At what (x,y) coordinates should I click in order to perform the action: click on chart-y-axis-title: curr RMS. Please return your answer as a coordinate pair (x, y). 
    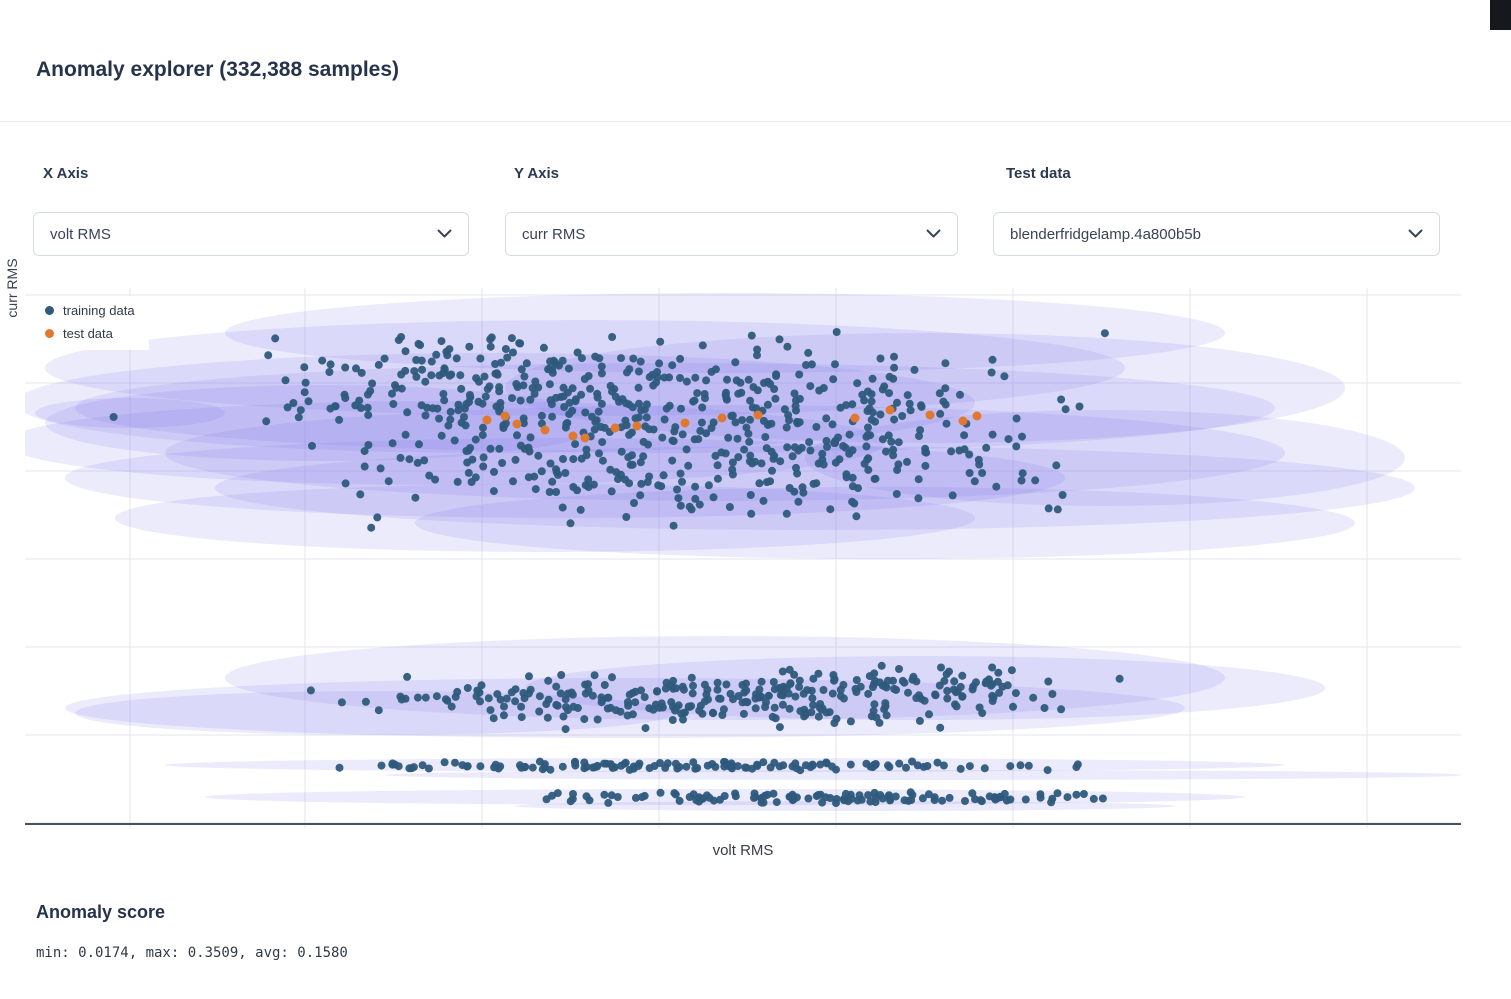
    Looking at the image, I should click on (12, 288).